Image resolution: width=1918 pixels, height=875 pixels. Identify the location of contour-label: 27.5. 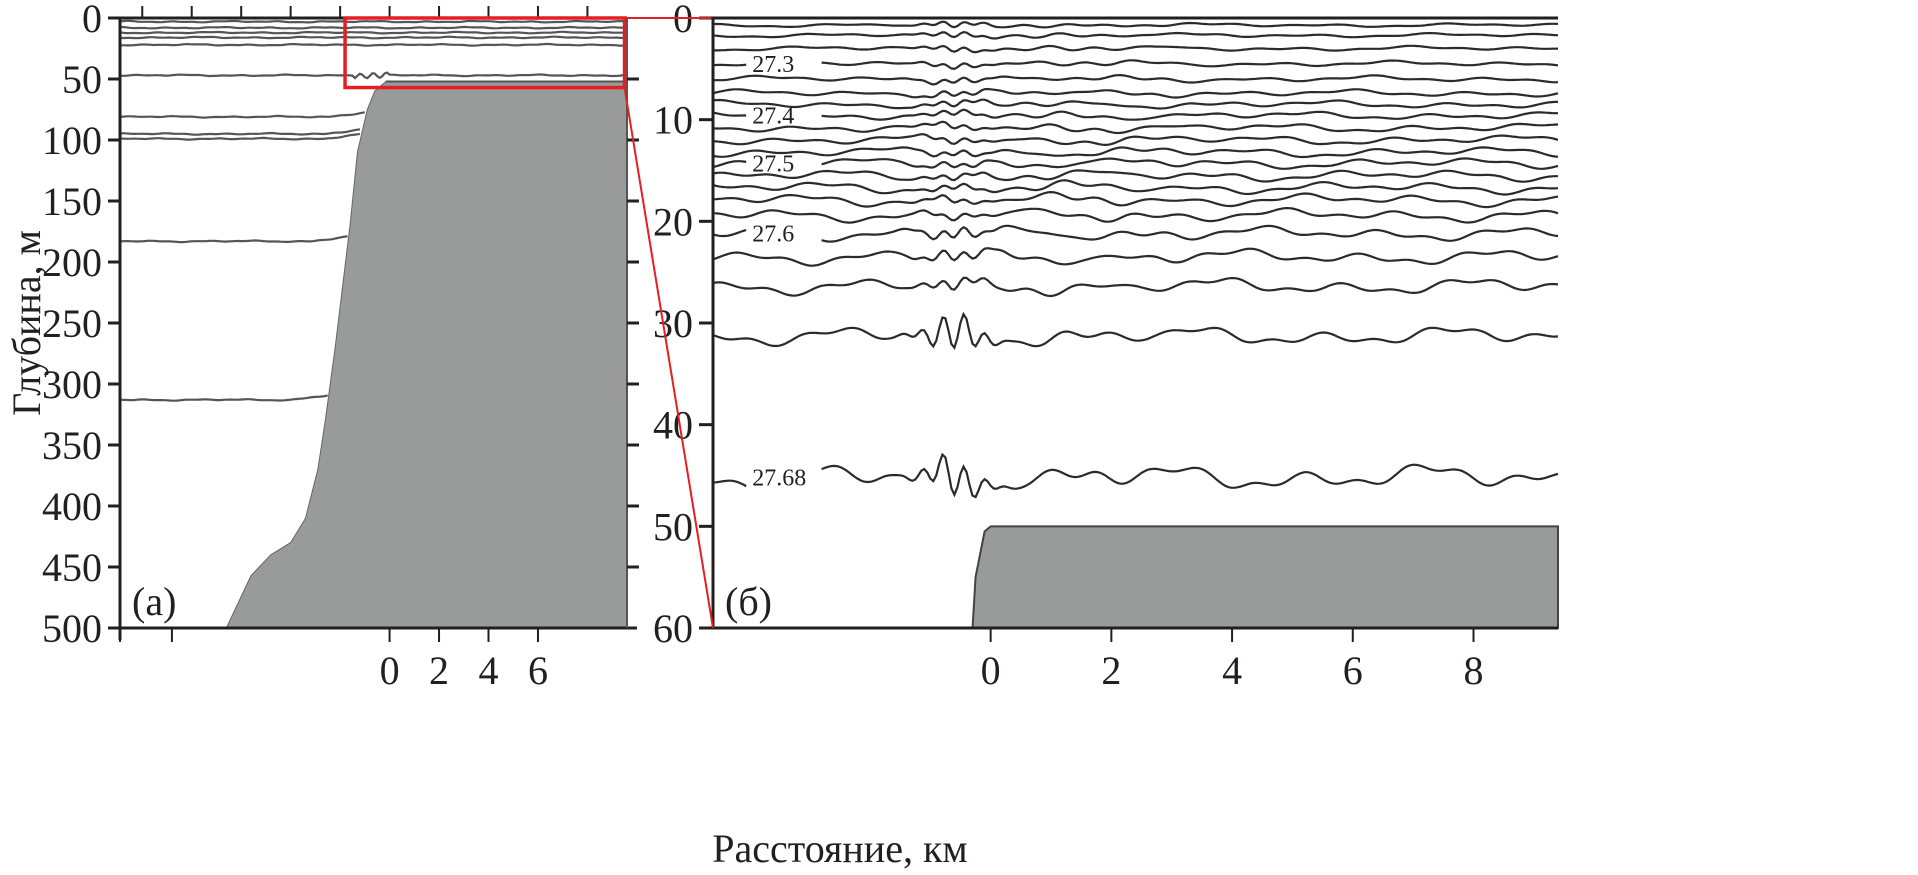
(773, 164).